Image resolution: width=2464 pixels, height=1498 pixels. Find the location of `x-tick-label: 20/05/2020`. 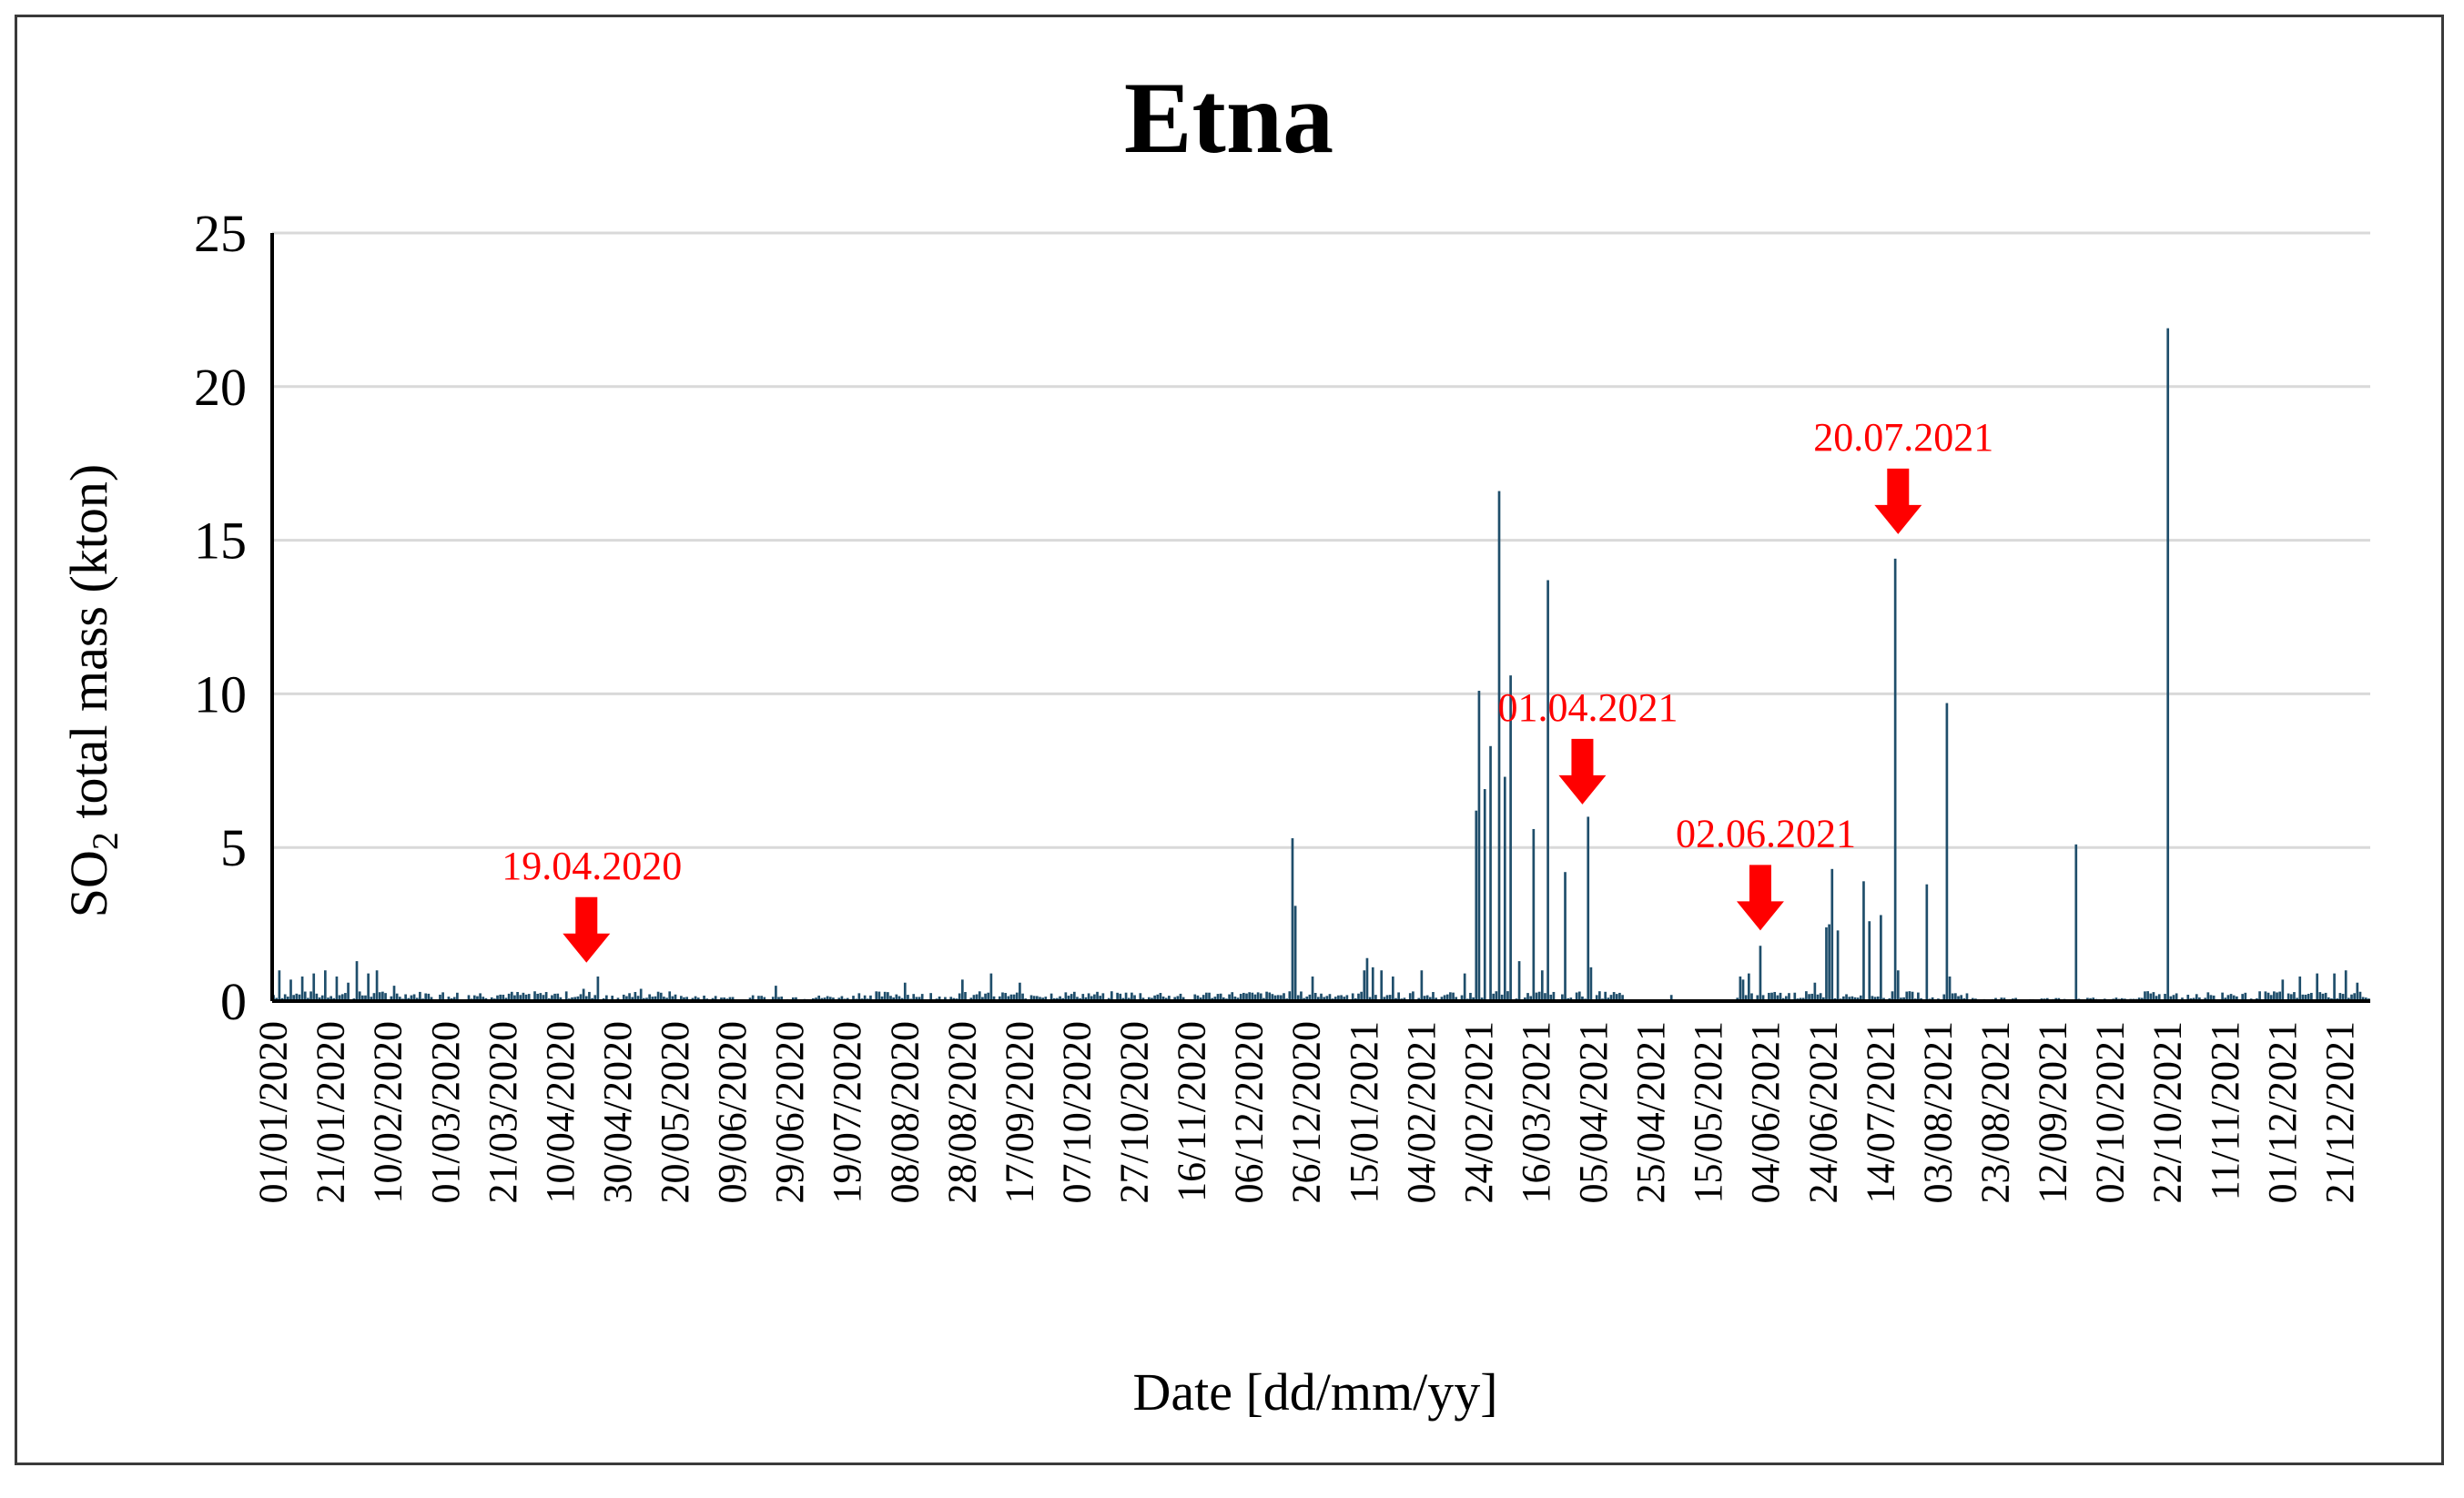

x-tick-label: 20/05/2020 is located at coordinates (675, 1112).